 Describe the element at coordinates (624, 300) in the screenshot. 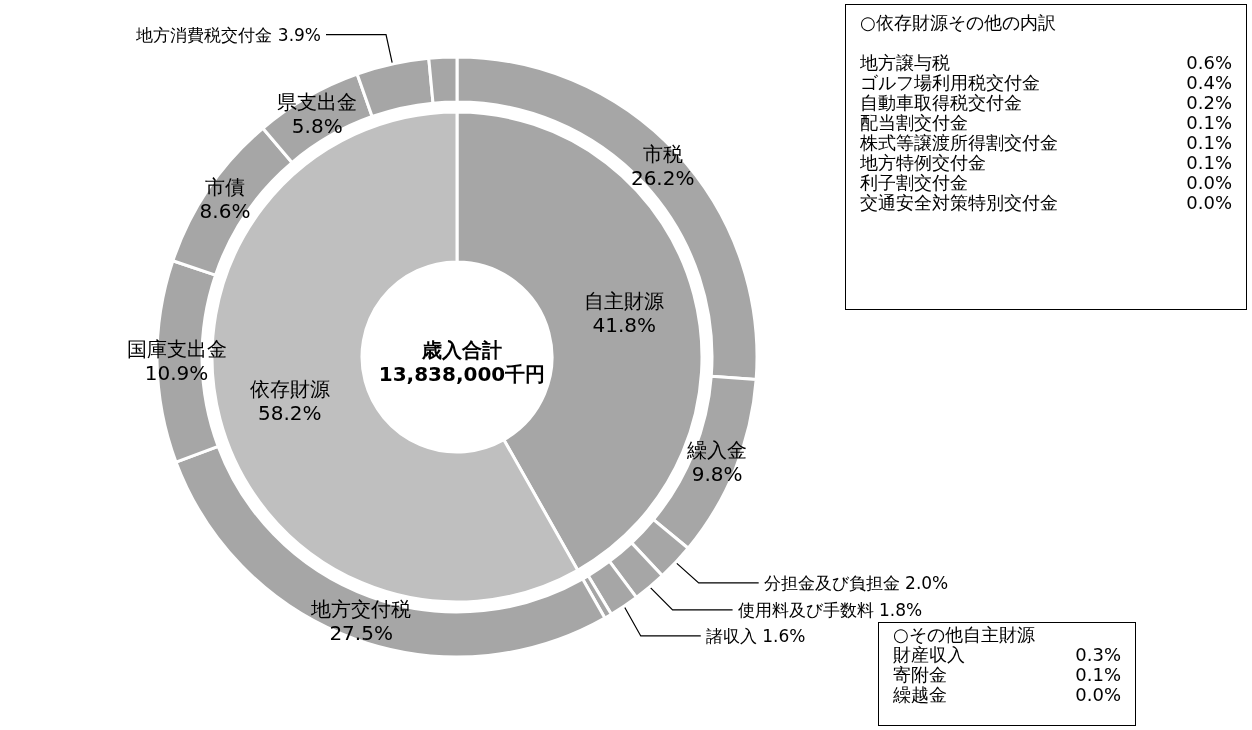

I see `slice-label: 自主財源` at that location.